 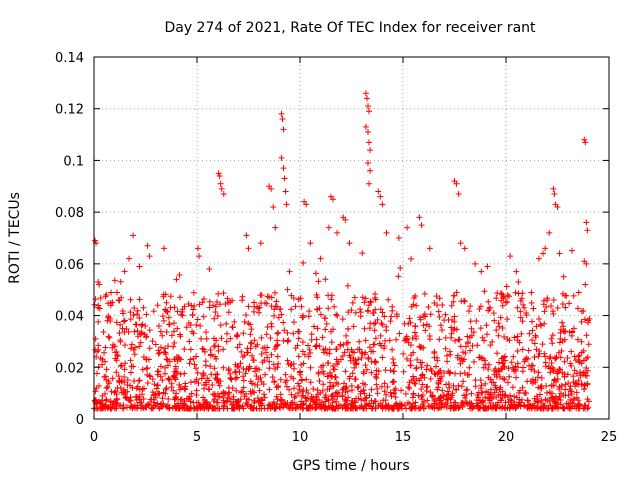 What do you see at coordinates (69, 368) in the screenshot?
I see `y-tick-label: 0.02` at bounding box center [69, 368].